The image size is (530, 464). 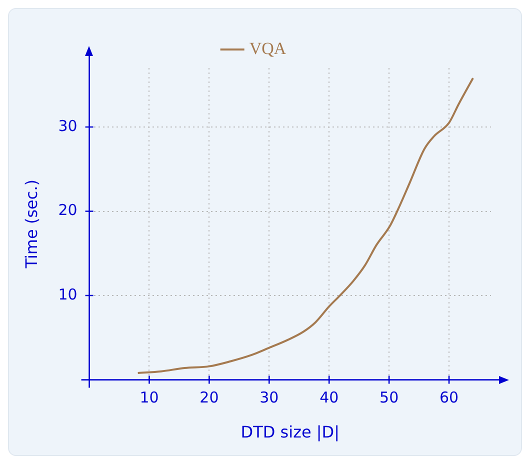 What do you see at coordinates (329, 397) in the screenshot?
I see `x-tick-label: 40` at bounding box center [329, 397].